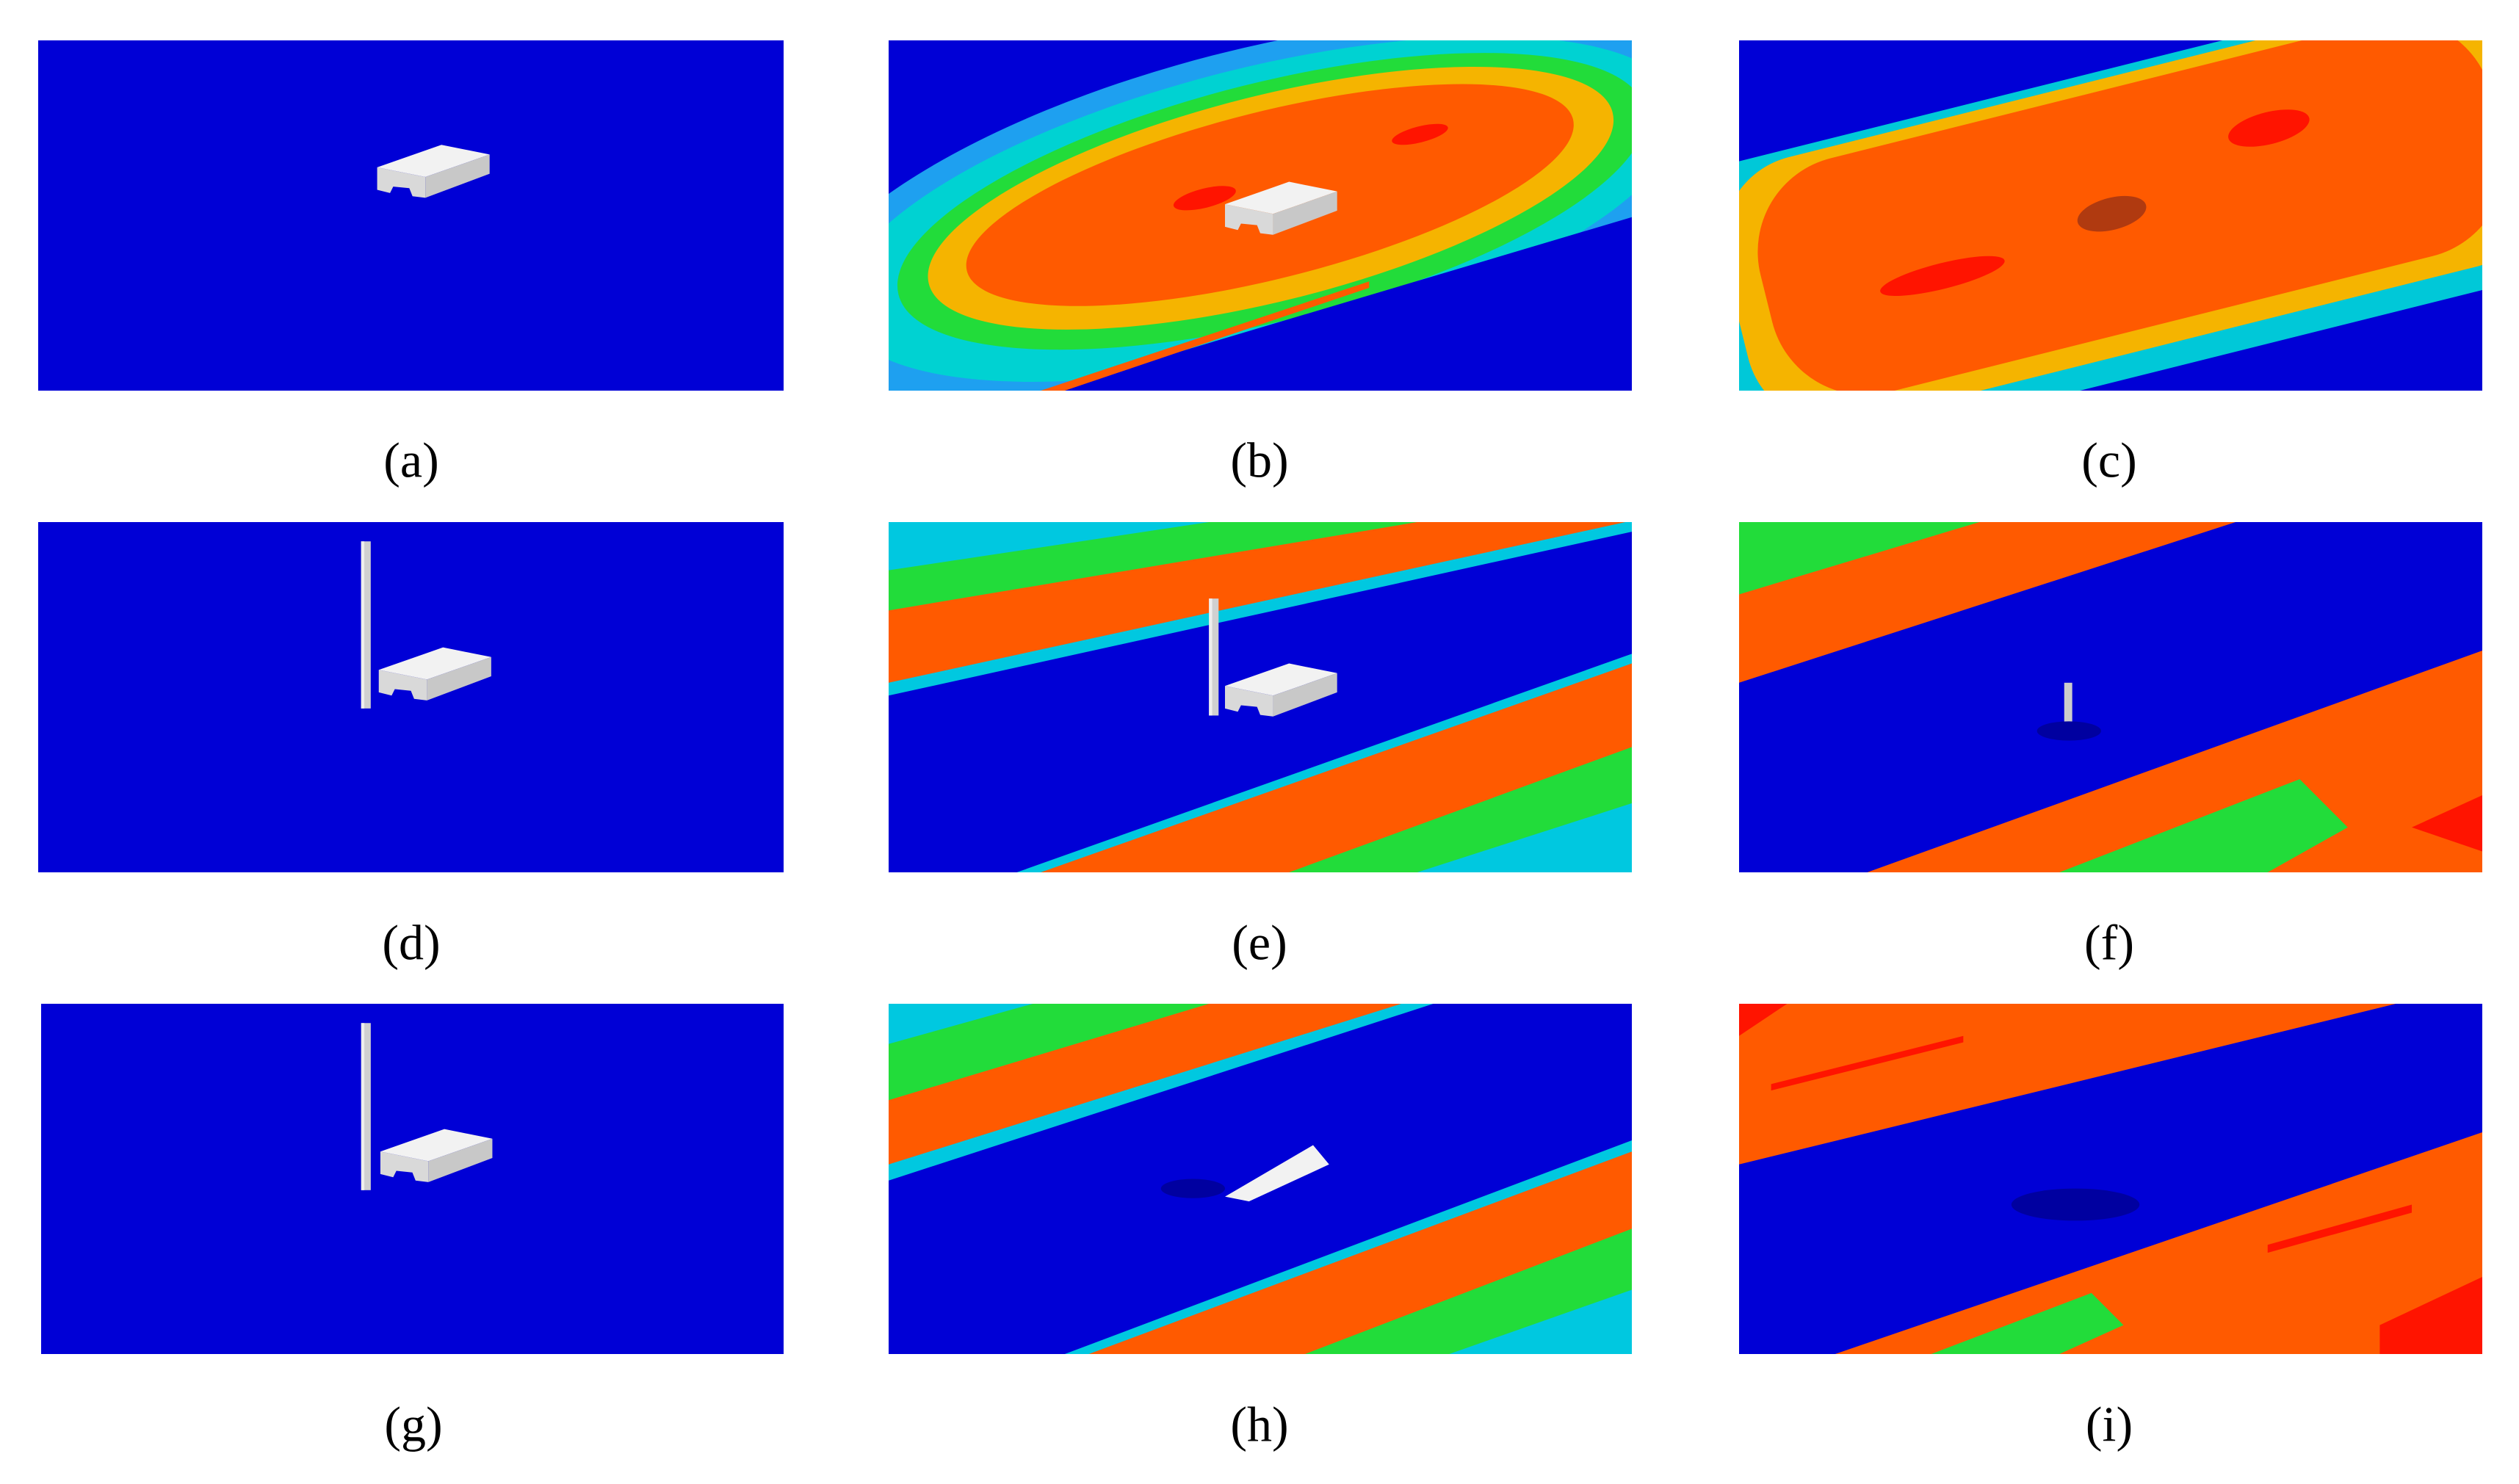 This screenshot has height=1484, width=2519. Describe the element at coordinates (413, 1179) in the screenshot. I see `panel-g` at that location.